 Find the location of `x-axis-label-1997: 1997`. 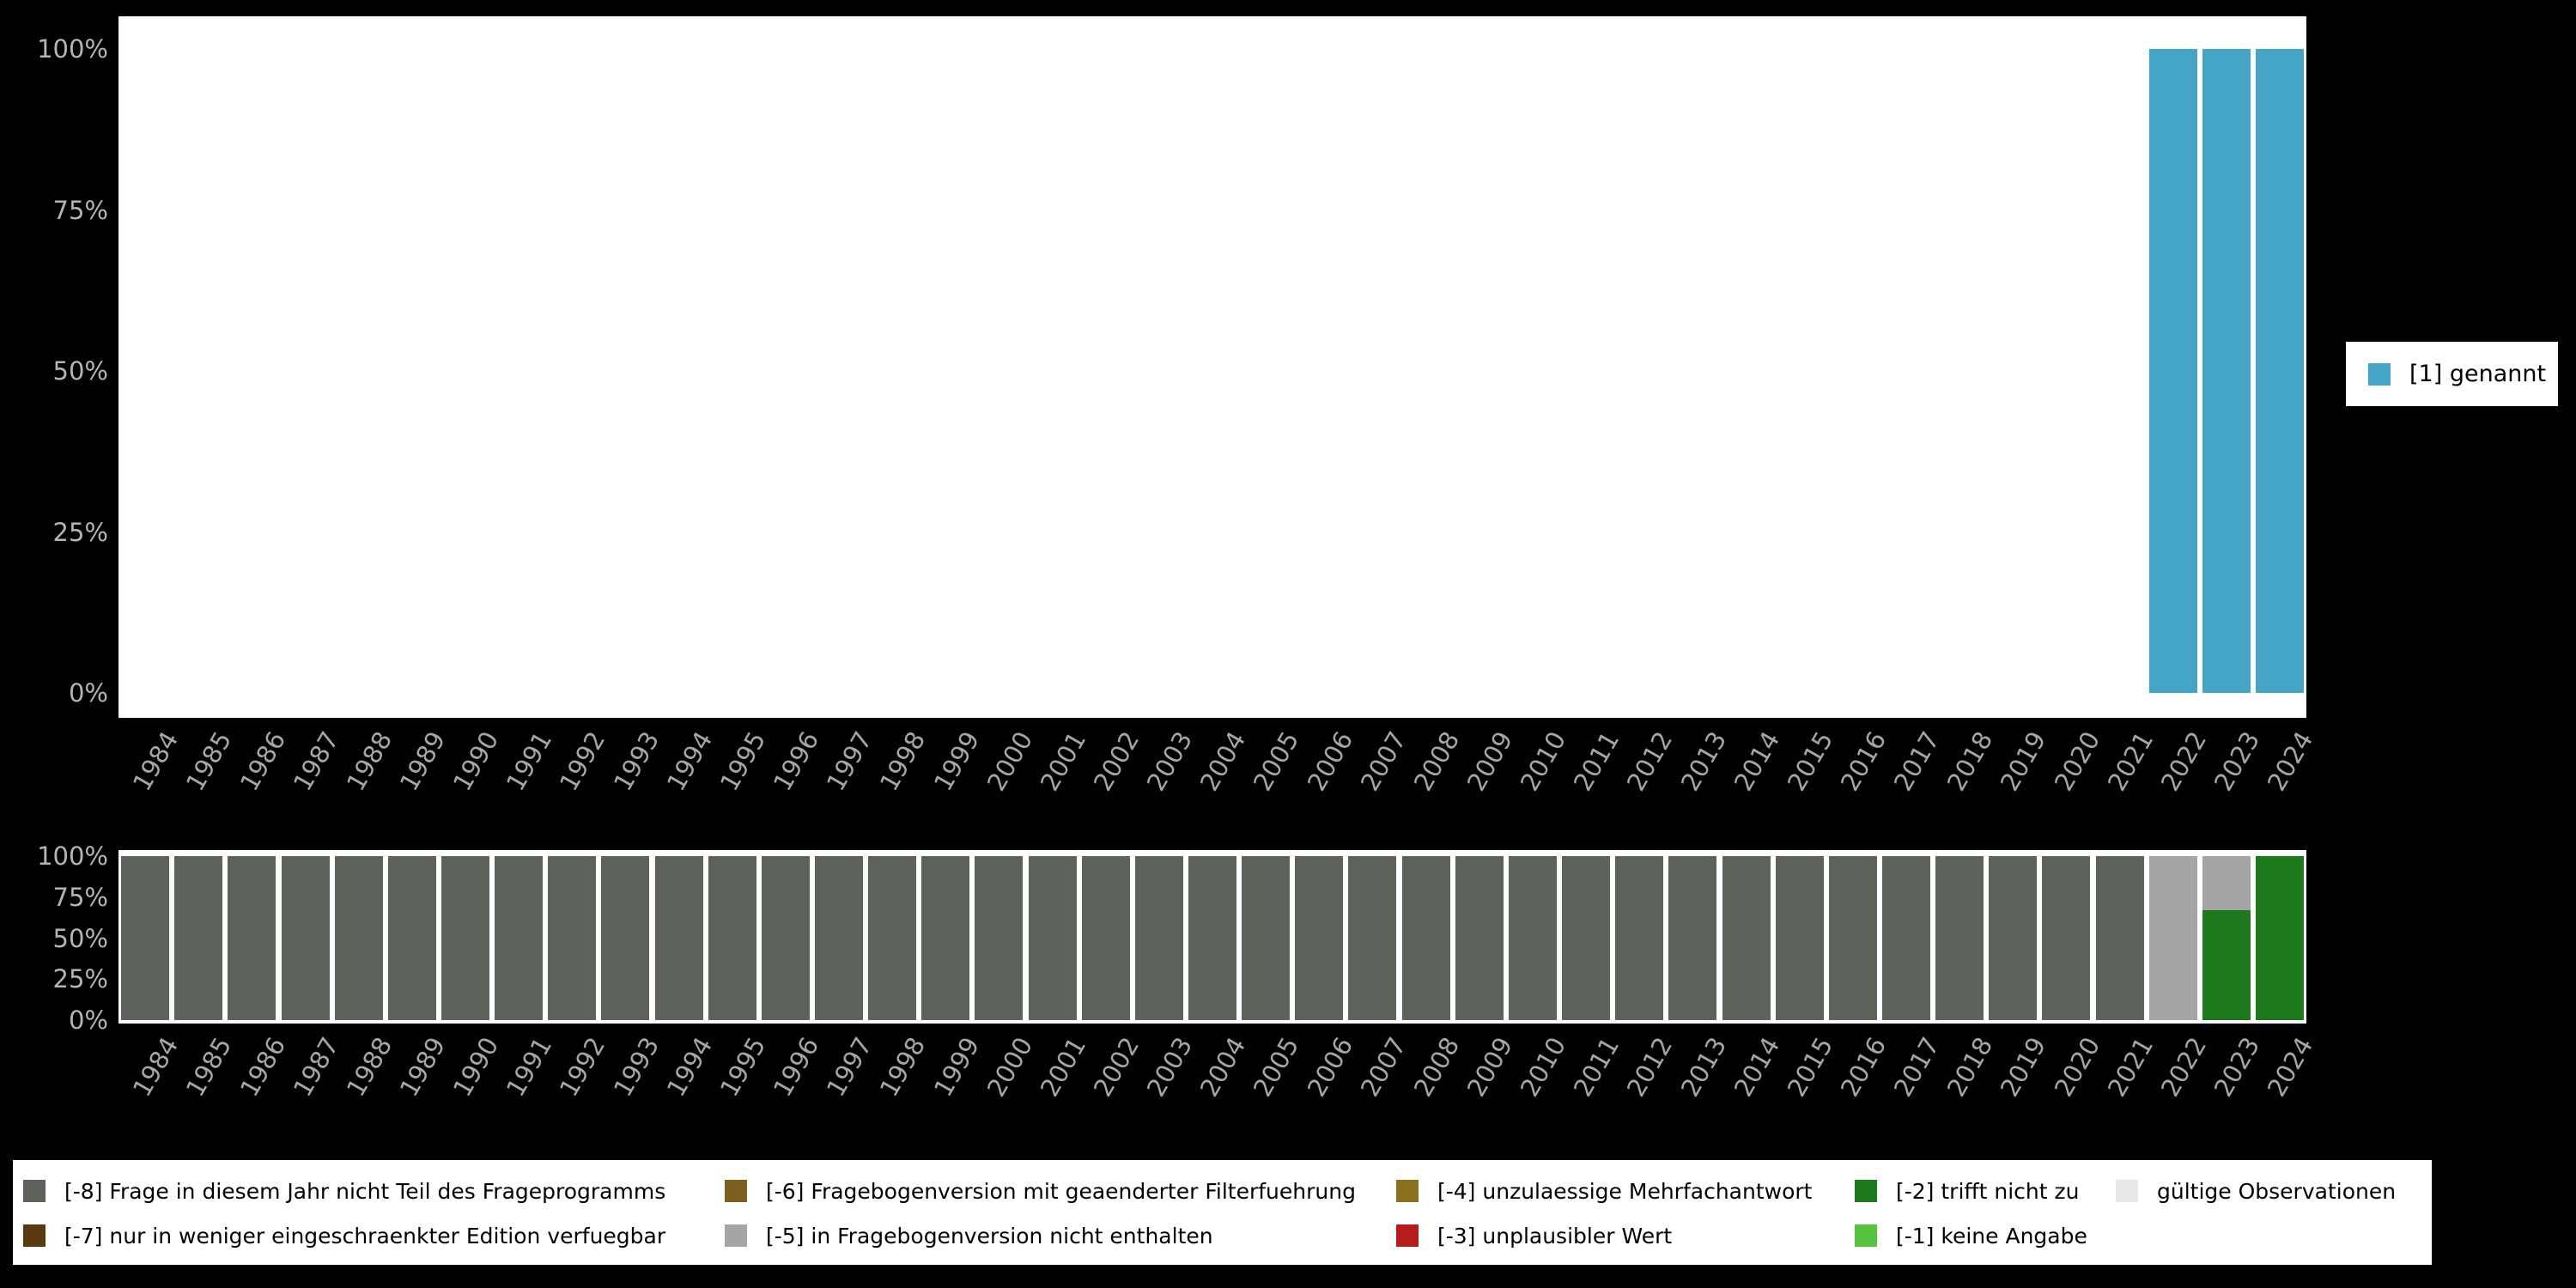

x-axis-label-1997: 1997 is located at coordinates (850, 761).